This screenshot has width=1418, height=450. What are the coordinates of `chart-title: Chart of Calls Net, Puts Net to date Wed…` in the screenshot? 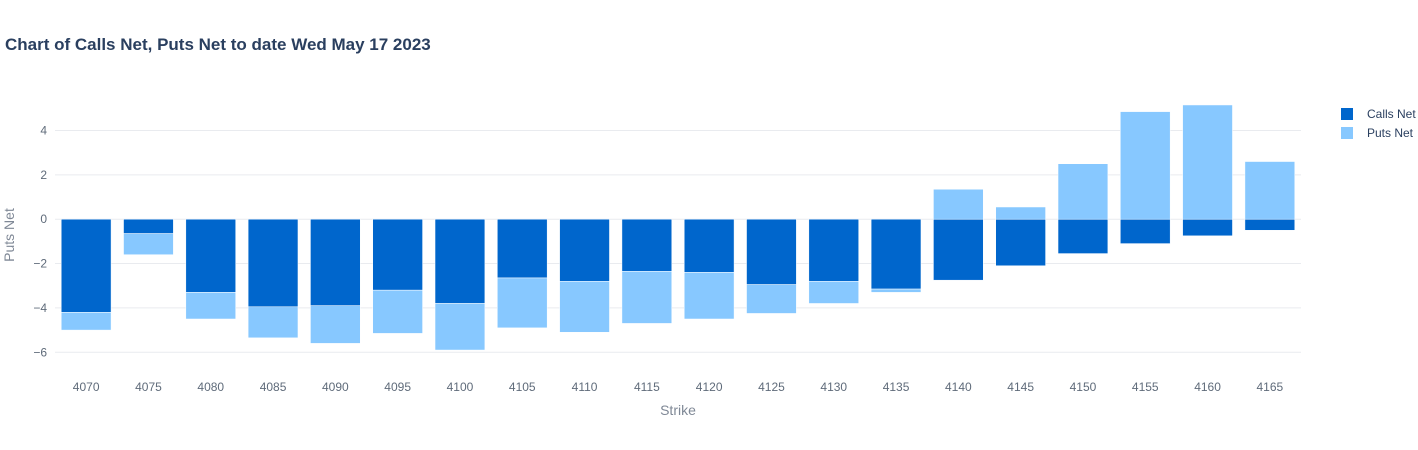 It's located at (218, 44).